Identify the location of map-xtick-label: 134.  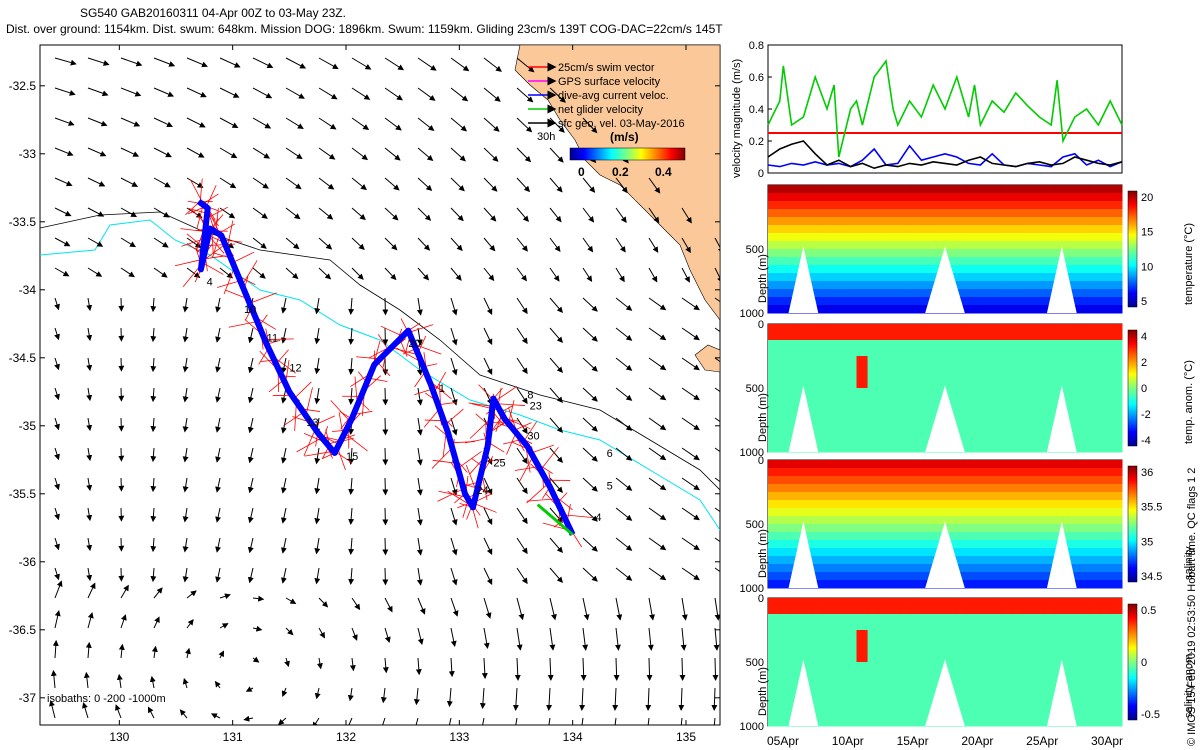
(573, 737).